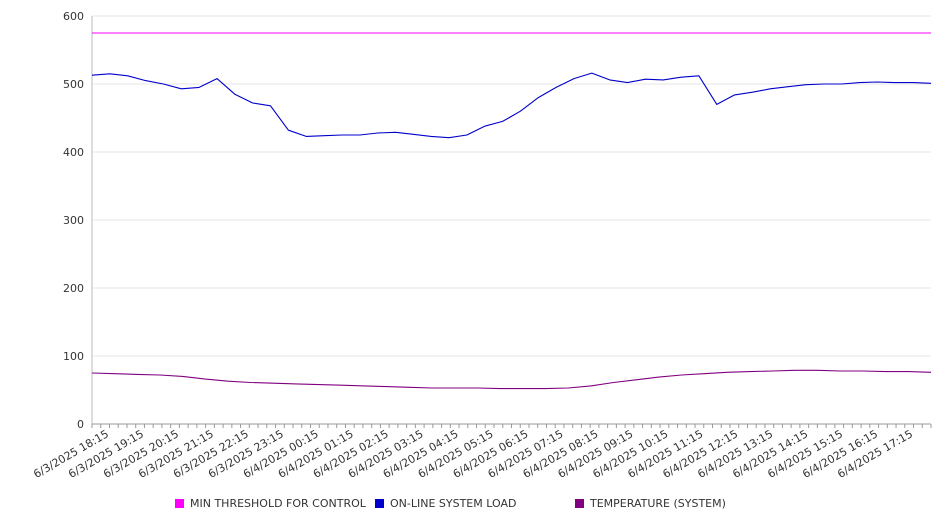  Describe the element at coordinates (73, 356) in the screenshot. I see `y-tick-label: 100` at that location.